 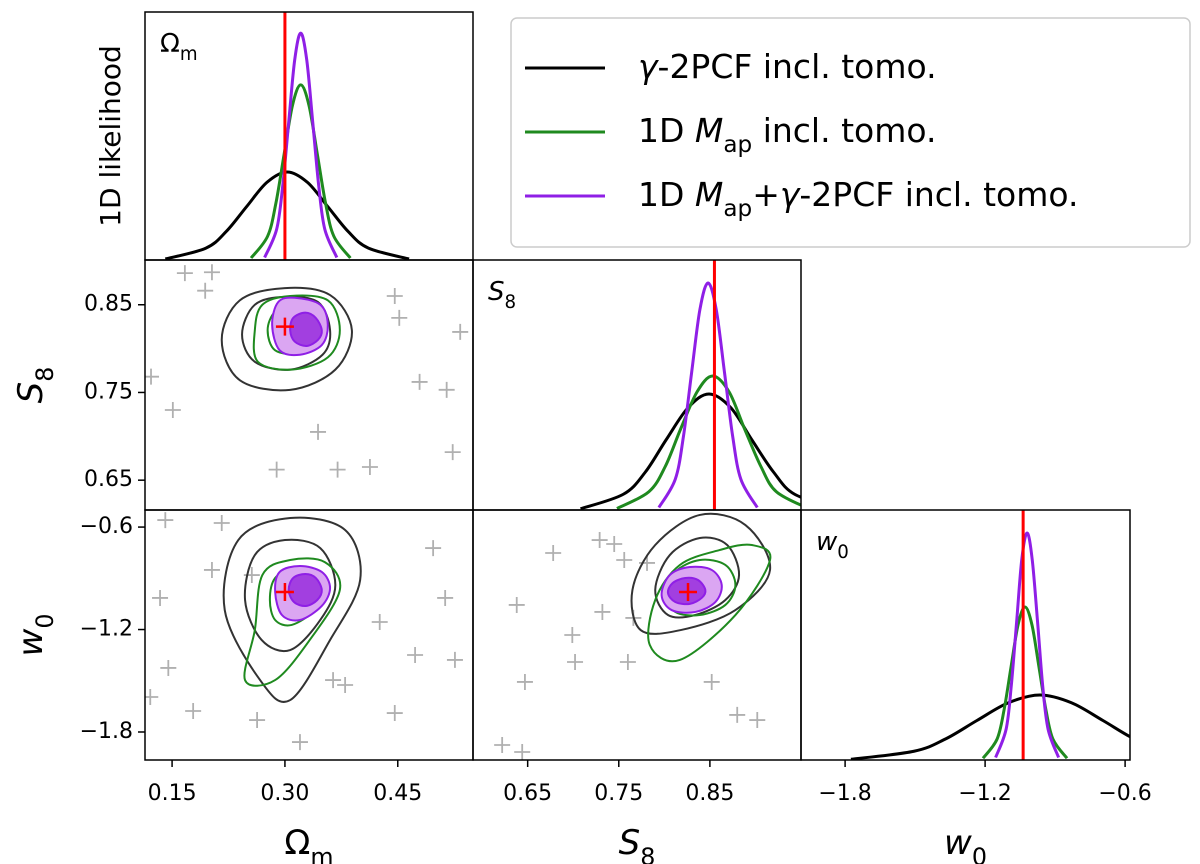 I want to click on text-part: M, so click(x=709, y=130).